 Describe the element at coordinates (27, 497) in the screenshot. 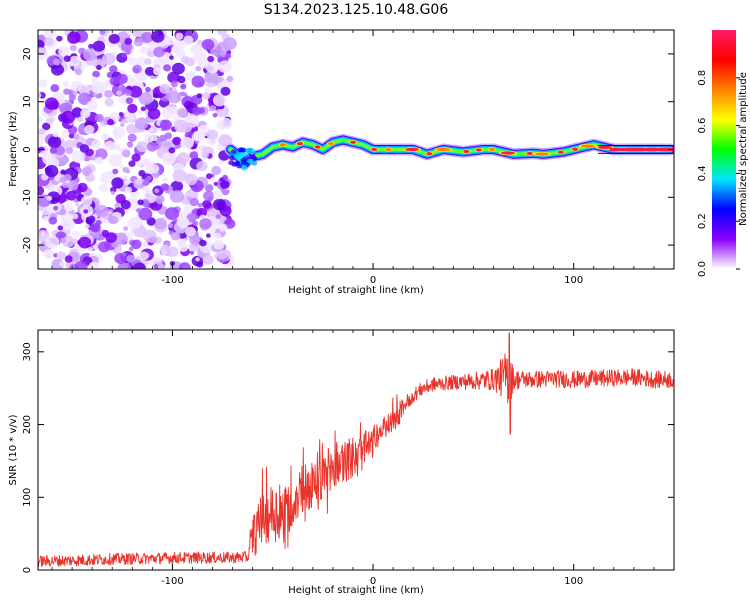

I see `snr-y-tick-label: 100` at that location.